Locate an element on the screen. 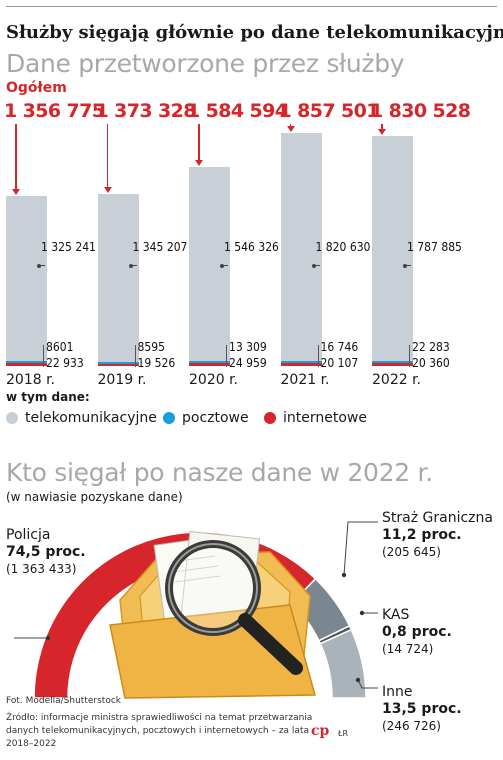 Image resolution: width=503 pixels, height=760 pixels. year-label: 2021 r. is located at coordinates (305, 380).